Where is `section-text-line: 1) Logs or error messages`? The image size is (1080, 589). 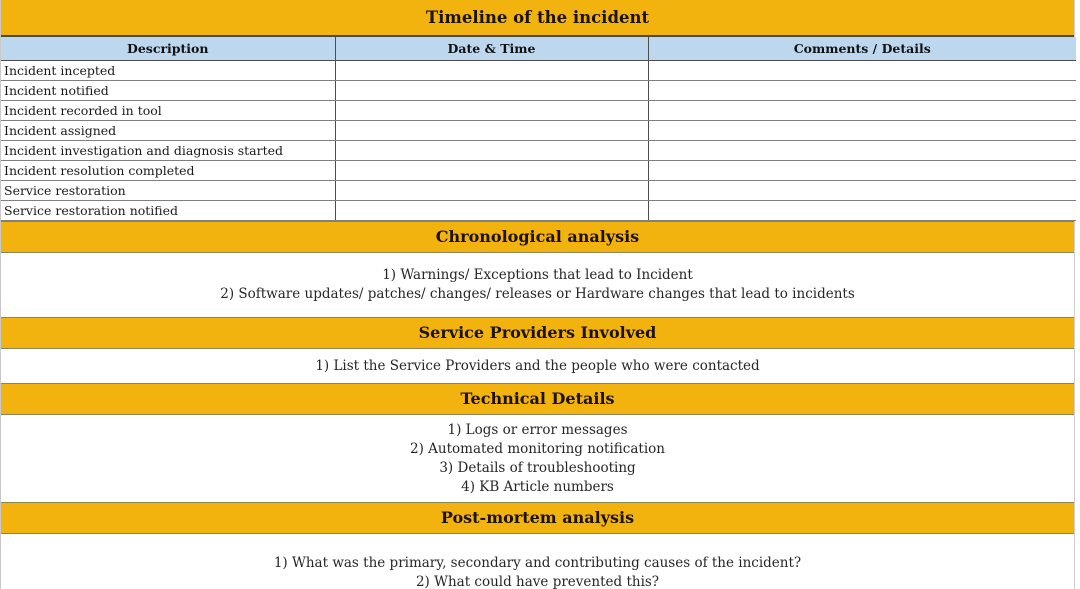
section-text-line: 1) Logs or error messages is located at coordinates (537, 429).